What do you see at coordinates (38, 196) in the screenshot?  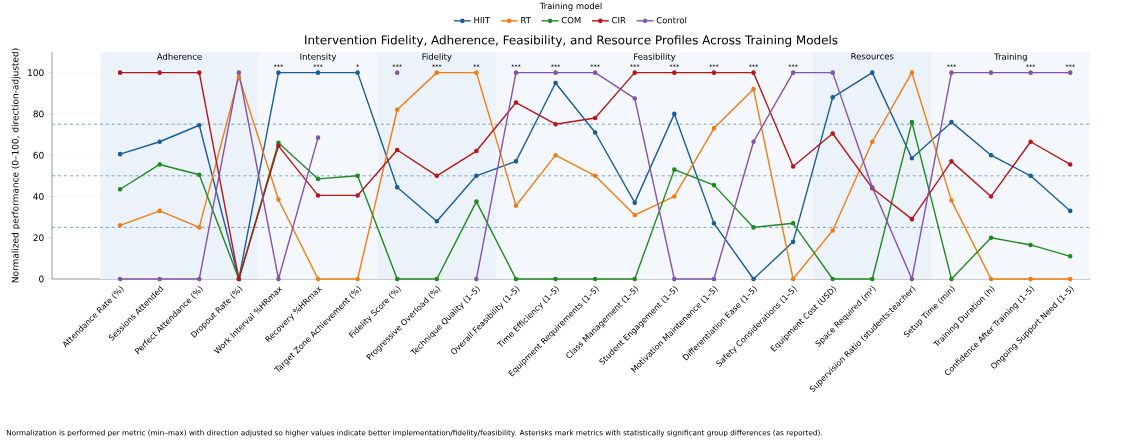 I see `y-tick-label: 40` at bounding box center [38, 196].